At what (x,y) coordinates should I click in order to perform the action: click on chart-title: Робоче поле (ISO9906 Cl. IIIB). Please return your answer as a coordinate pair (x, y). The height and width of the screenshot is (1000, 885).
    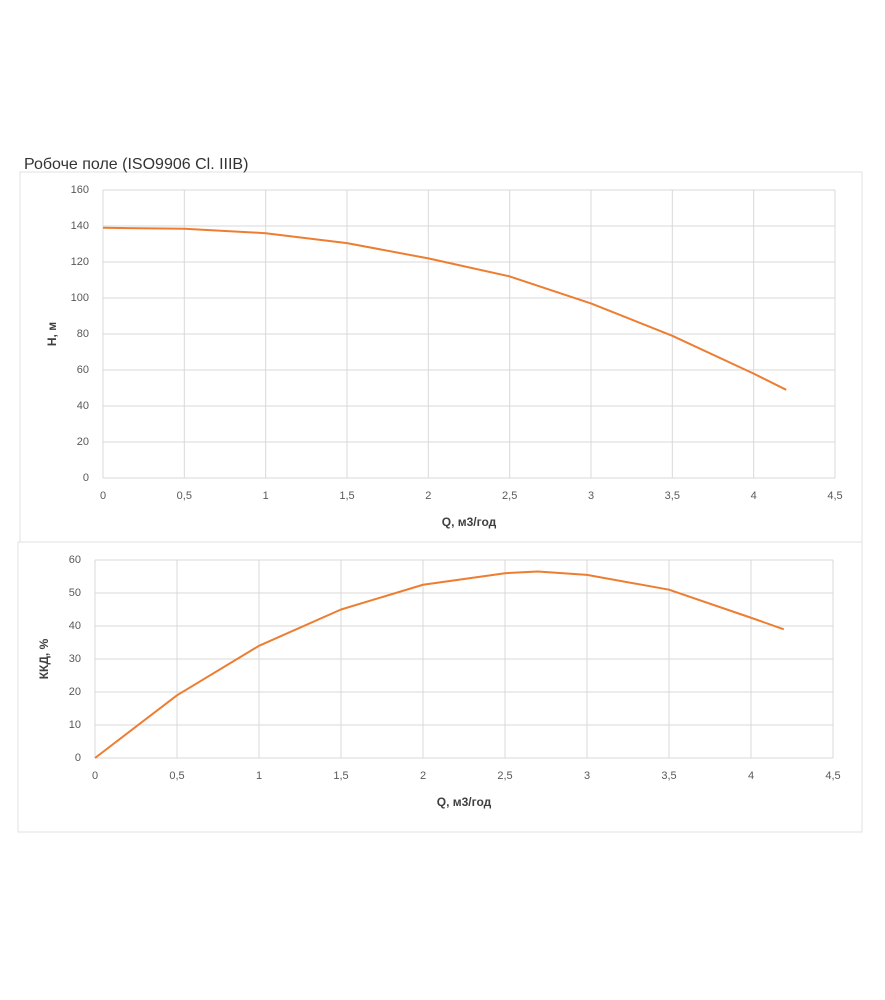
    Looking at the image, I should click on (136, 164).